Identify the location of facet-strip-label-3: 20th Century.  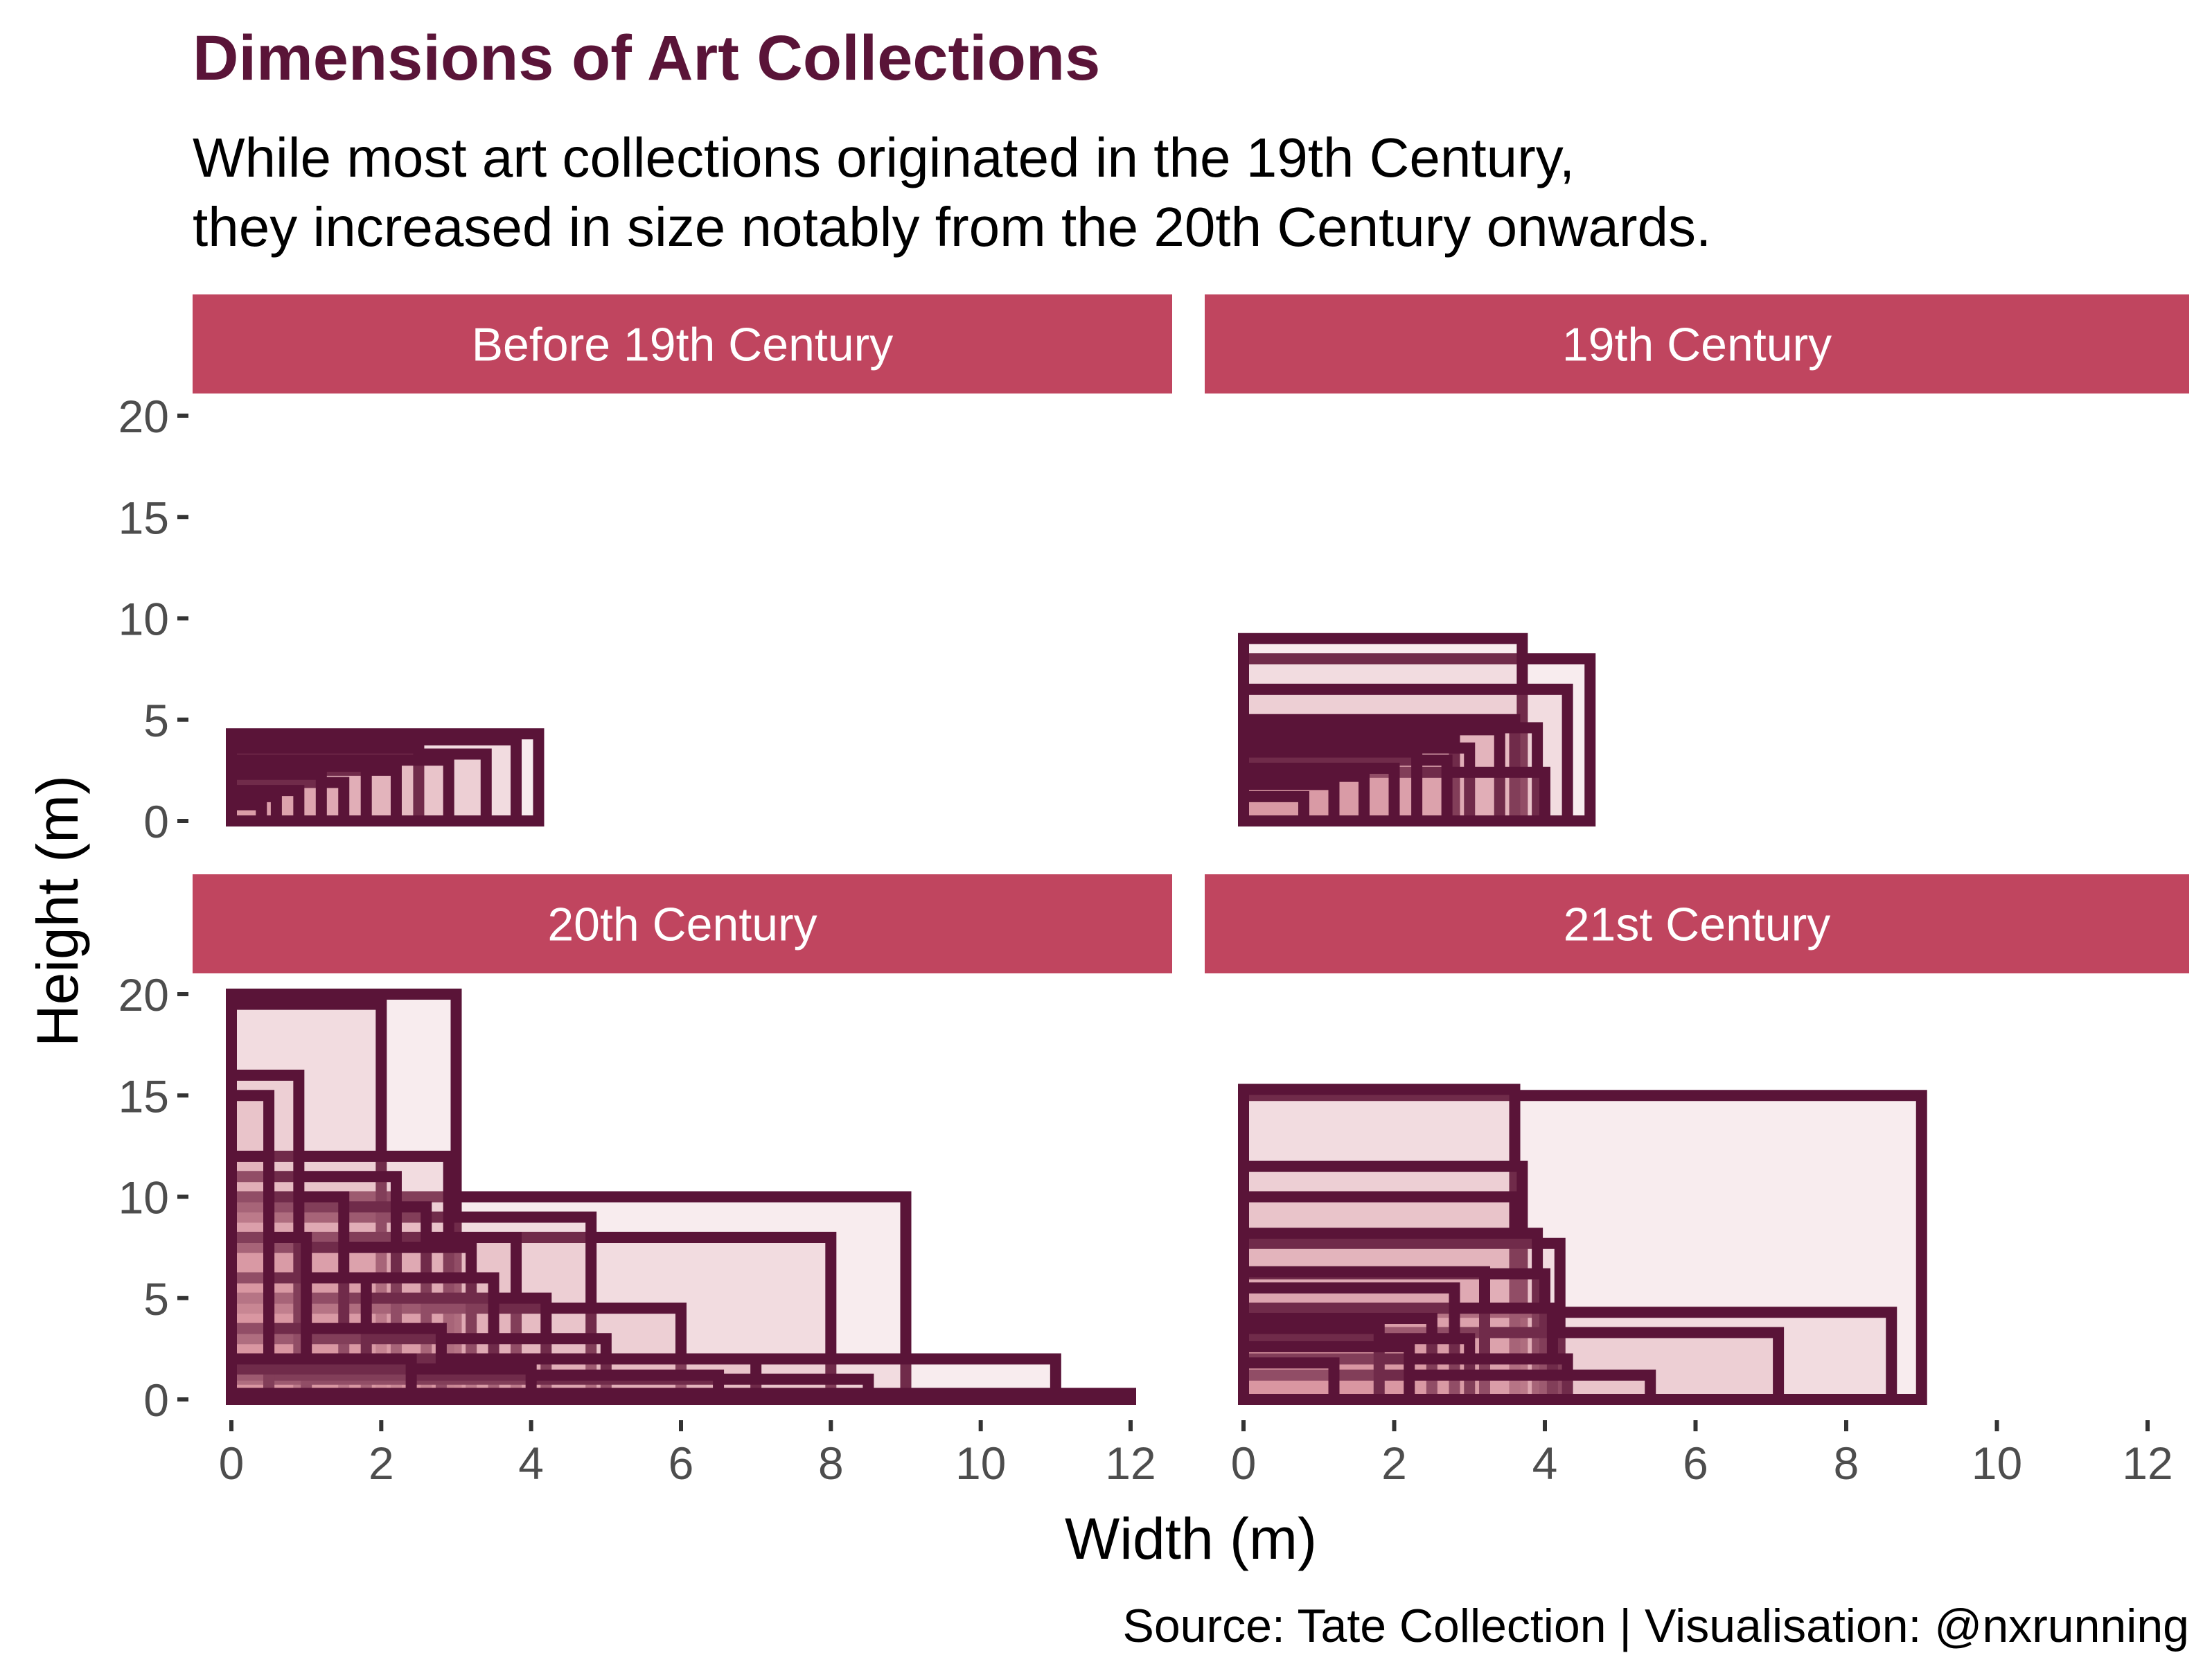
(682, 925).